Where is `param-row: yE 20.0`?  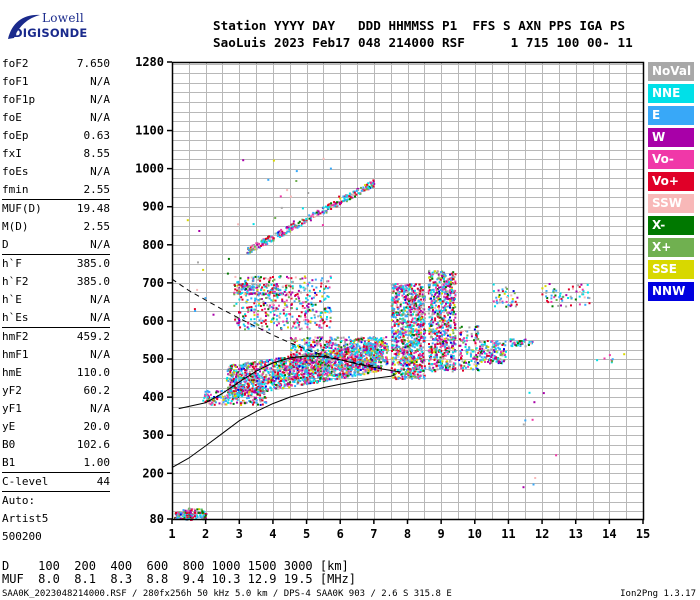 param-row: yE 20.0 is located at coordinates (56, 427).